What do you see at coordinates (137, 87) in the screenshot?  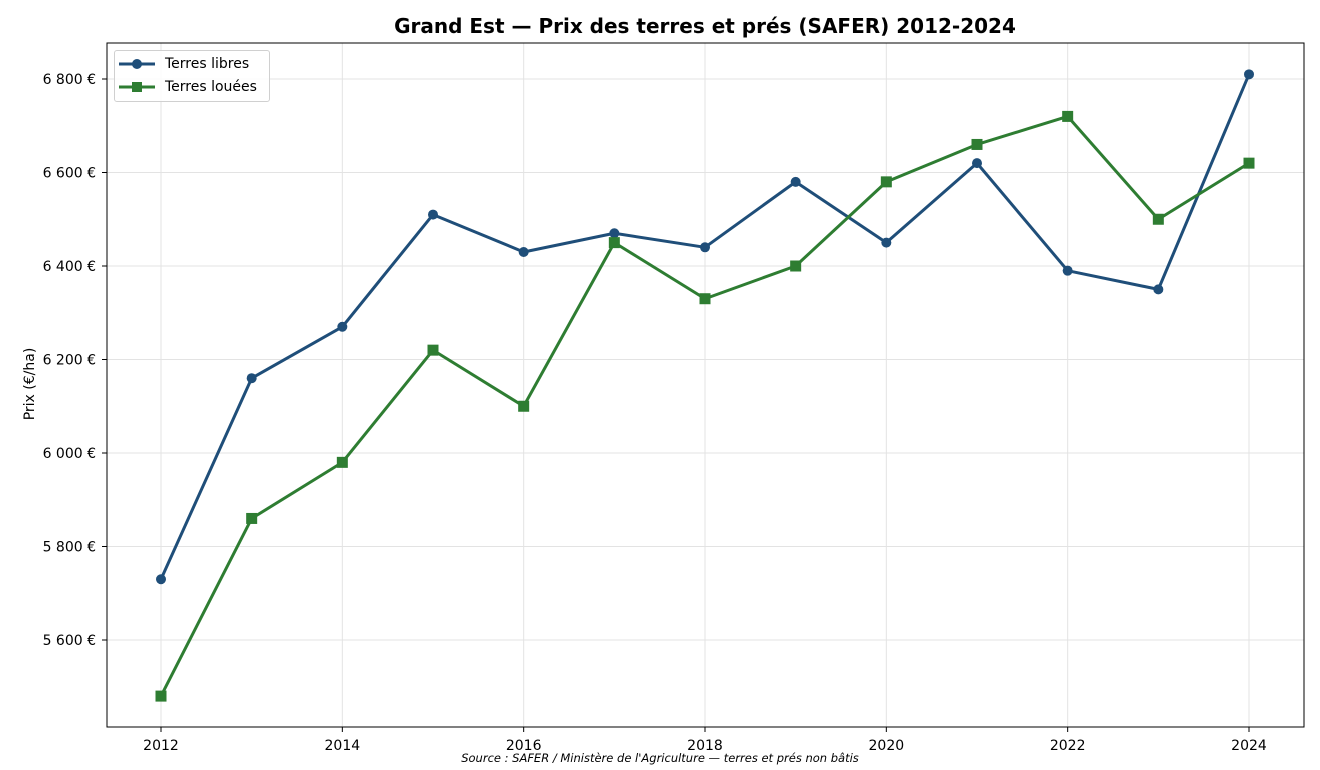 I see `square-marker-icon` at bounding box center [137, 87].